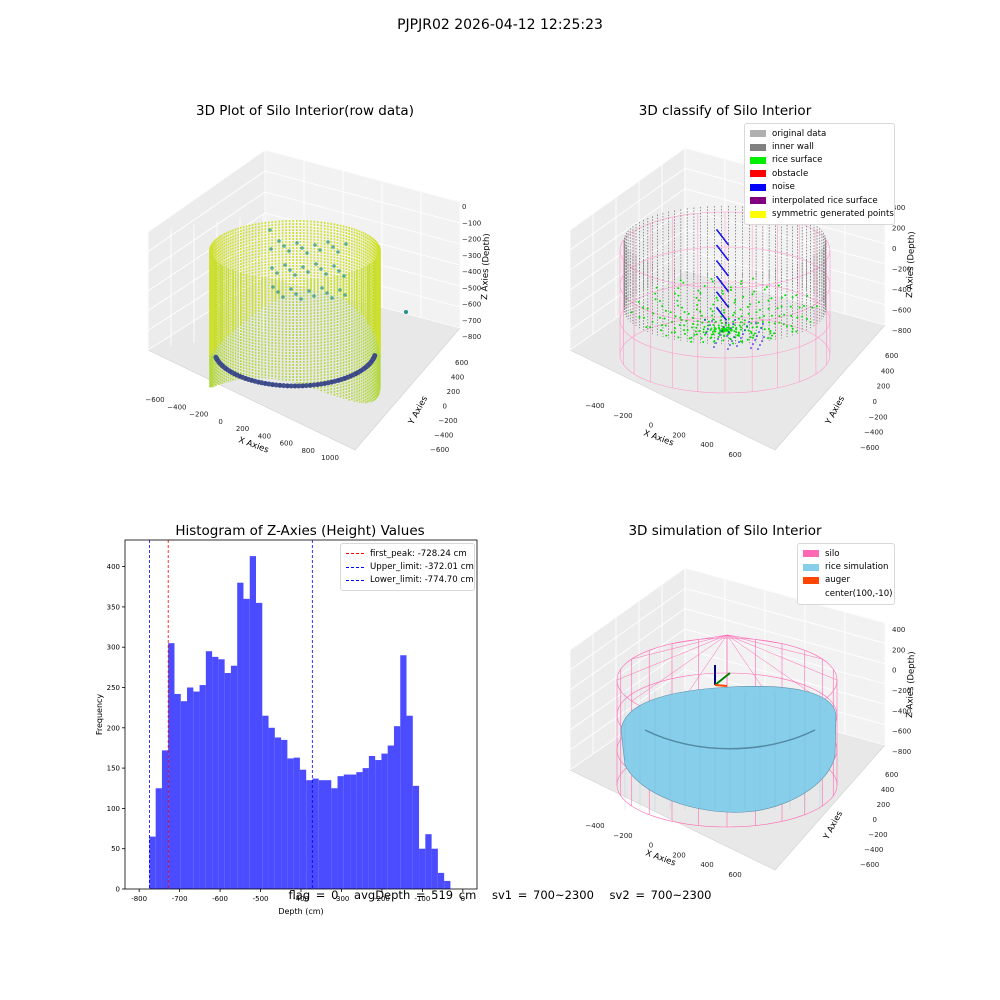 Image resolution: width=1000 pixels, height=1000 pixels. Describe the element at coordinates (734, 455) in the screenshot. I see `x-tick-label: 600` at that location.